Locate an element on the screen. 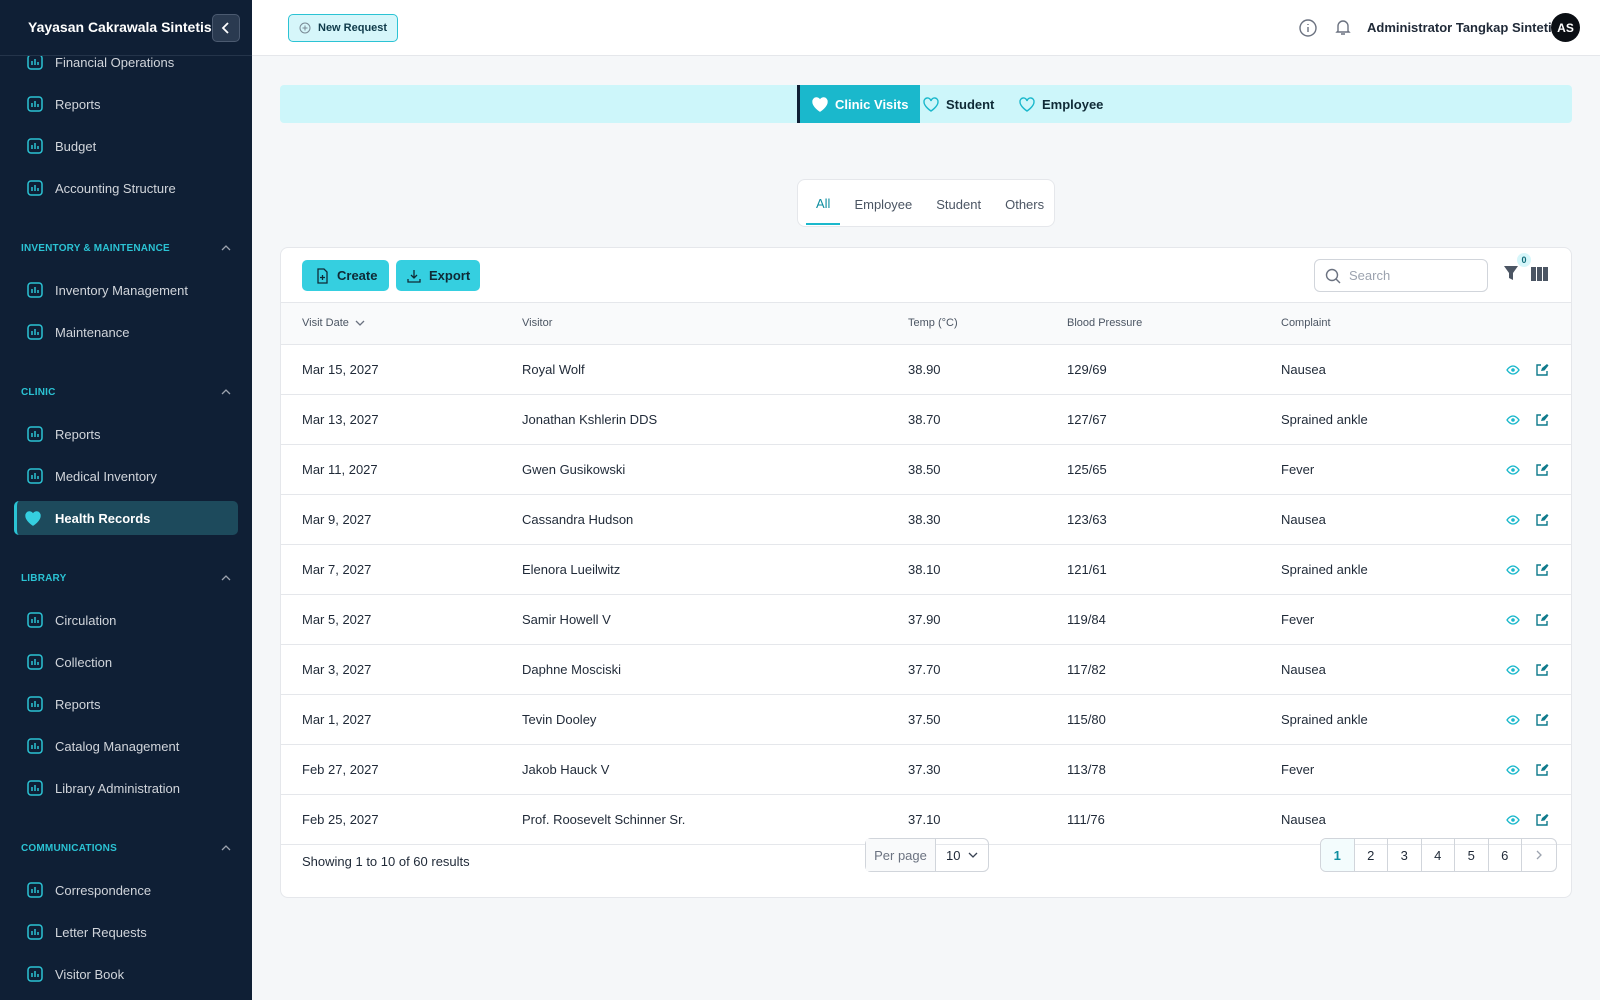 Image resolution: width=1600 pixels, height=1000 pixels. page-button: 2 is located at coordinates (1371, 855).